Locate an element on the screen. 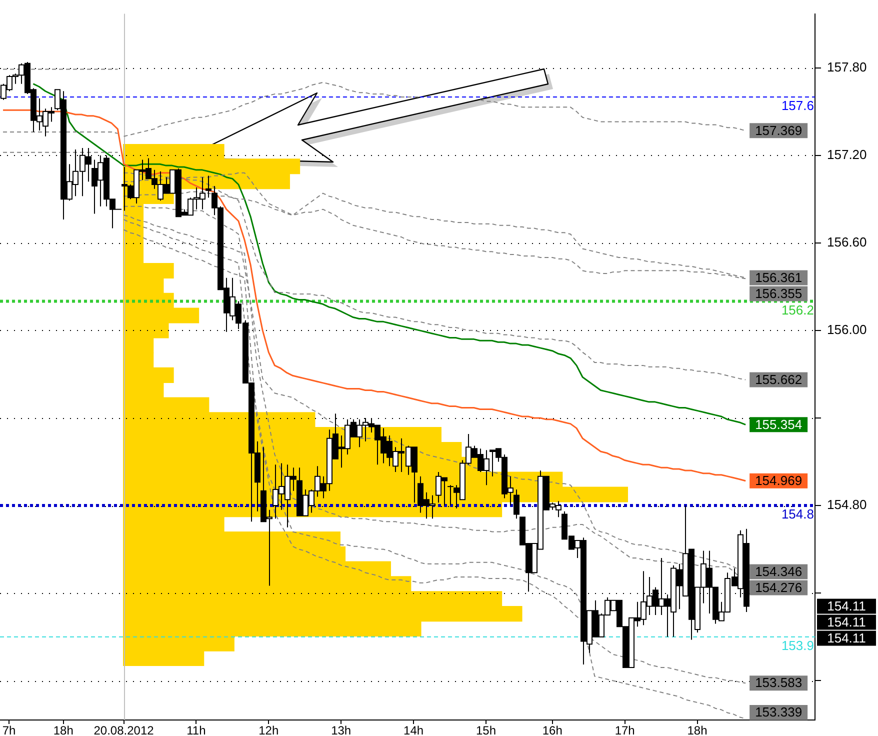 The width and height of the screenshot is (878, 736). ref-line-label: 154.8 is located at coordinates (797, 514).